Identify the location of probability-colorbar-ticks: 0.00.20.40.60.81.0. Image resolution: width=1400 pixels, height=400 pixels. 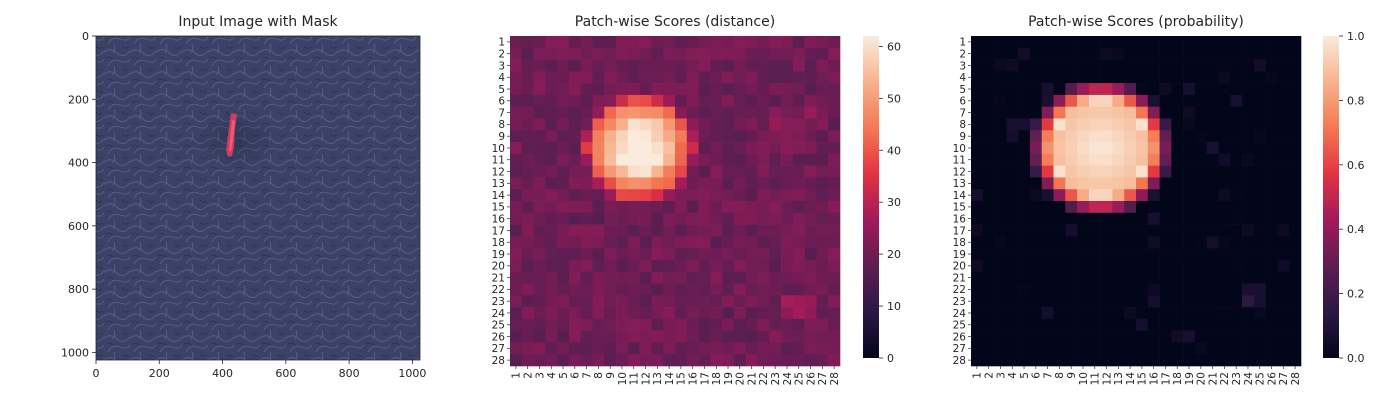
(1352, 197).